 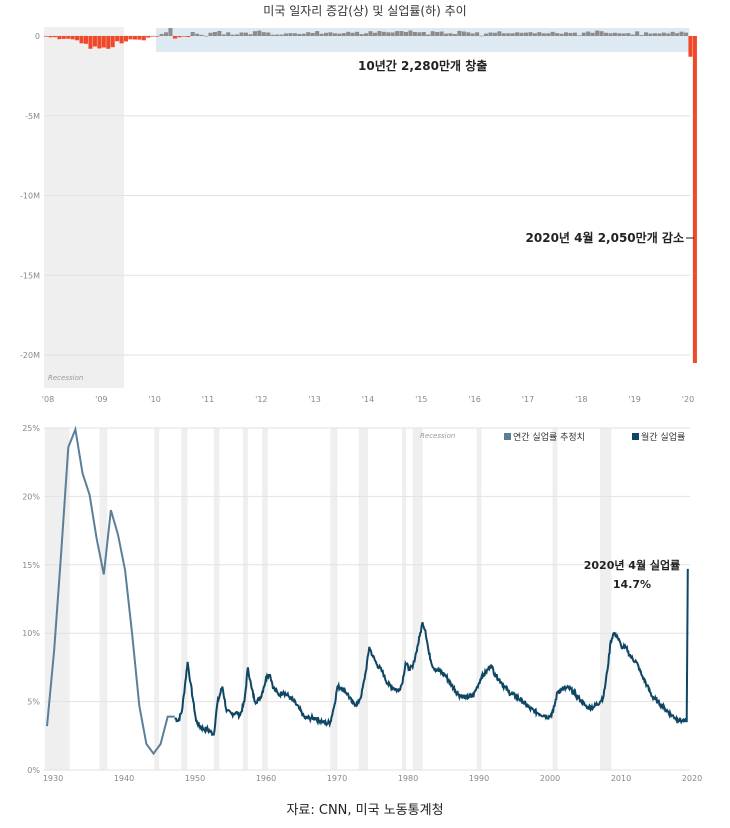 What do you see at coordinates (110, 590) in the screenshot?
I see `annual-unemployment-line` at bounding box center [110, 590].